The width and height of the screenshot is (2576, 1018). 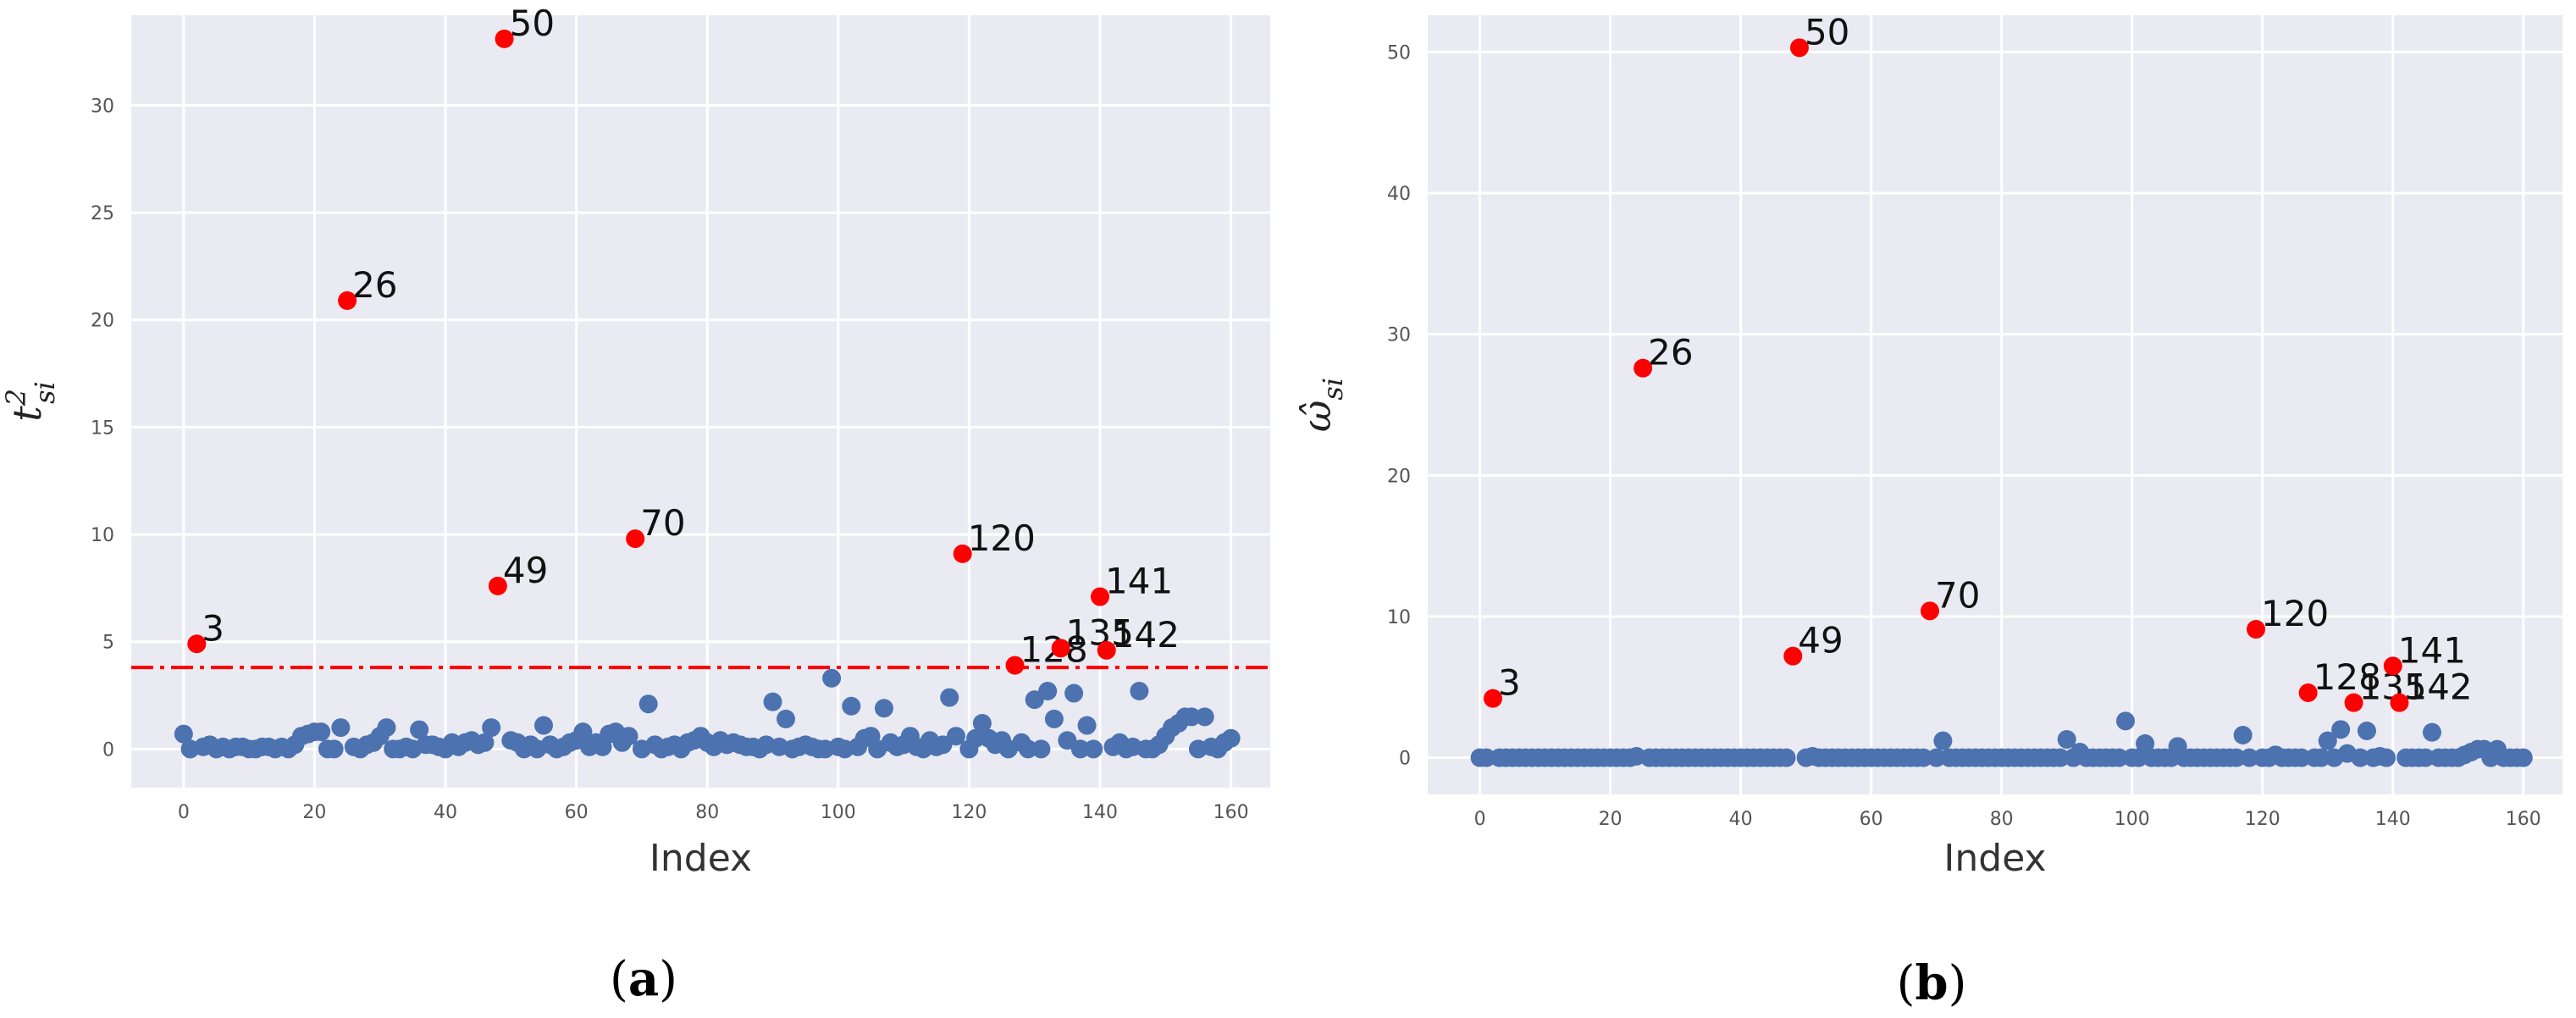 I want to click on y-axis-label: ω̂si, so click(x=1321, y=405).